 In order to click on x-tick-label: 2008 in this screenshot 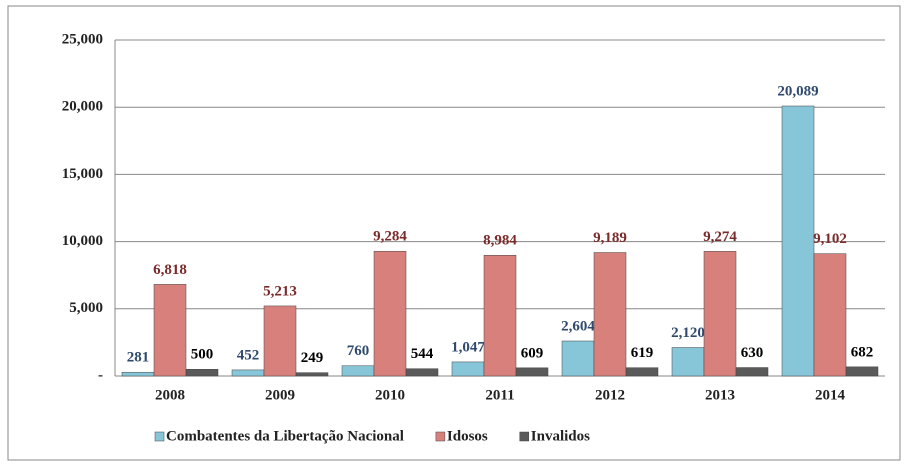, I will do `click(170, 395)`.